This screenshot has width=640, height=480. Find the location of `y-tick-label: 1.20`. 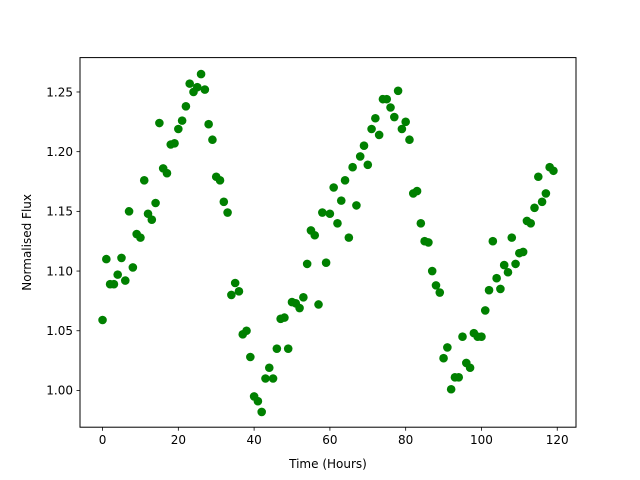

y-tick-label: 1.20 is located at coordinates (59, 152).